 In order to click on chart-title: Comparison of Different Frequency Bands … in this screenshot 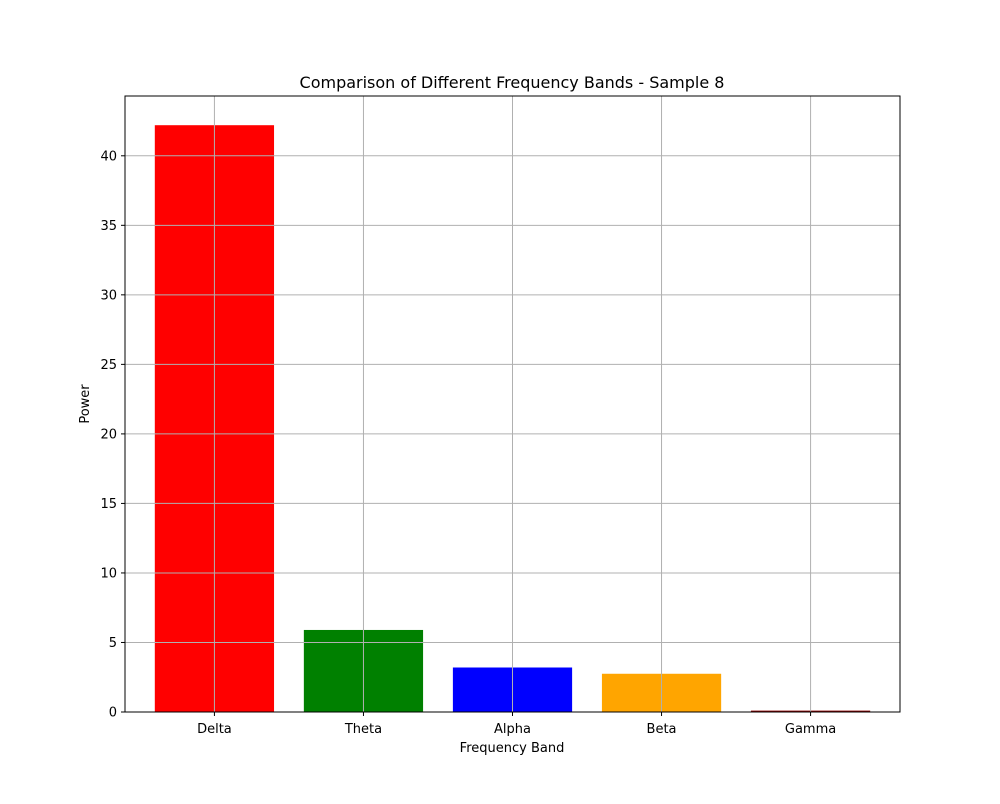, I will do `click(512, 82)`.